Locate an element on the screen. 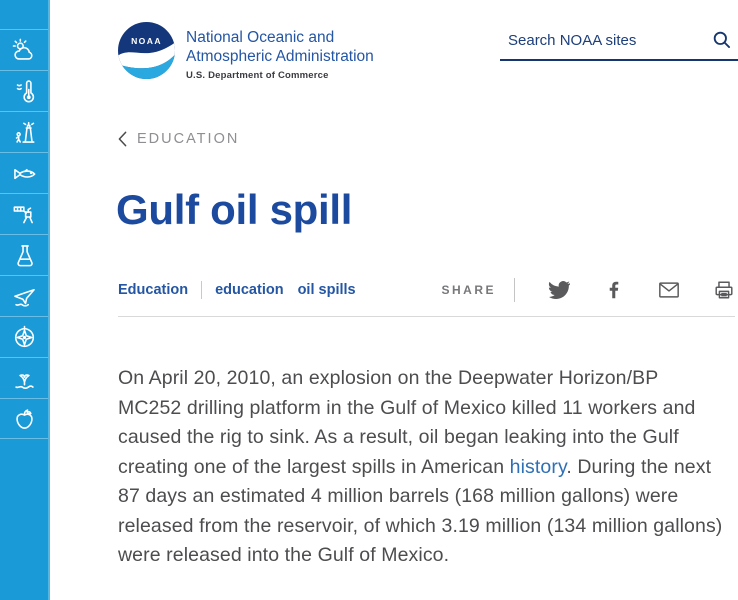 Image resolution: width=738 pixels, height=600 pixels. sidebar-item-research is located at coordinates (24, 254).